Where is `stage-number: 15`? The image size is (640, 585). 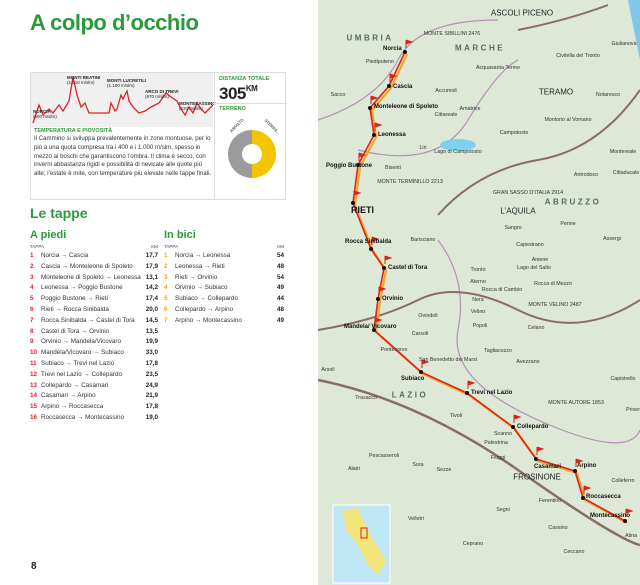 stage-number: 15 is located at coordinates (34, 407).